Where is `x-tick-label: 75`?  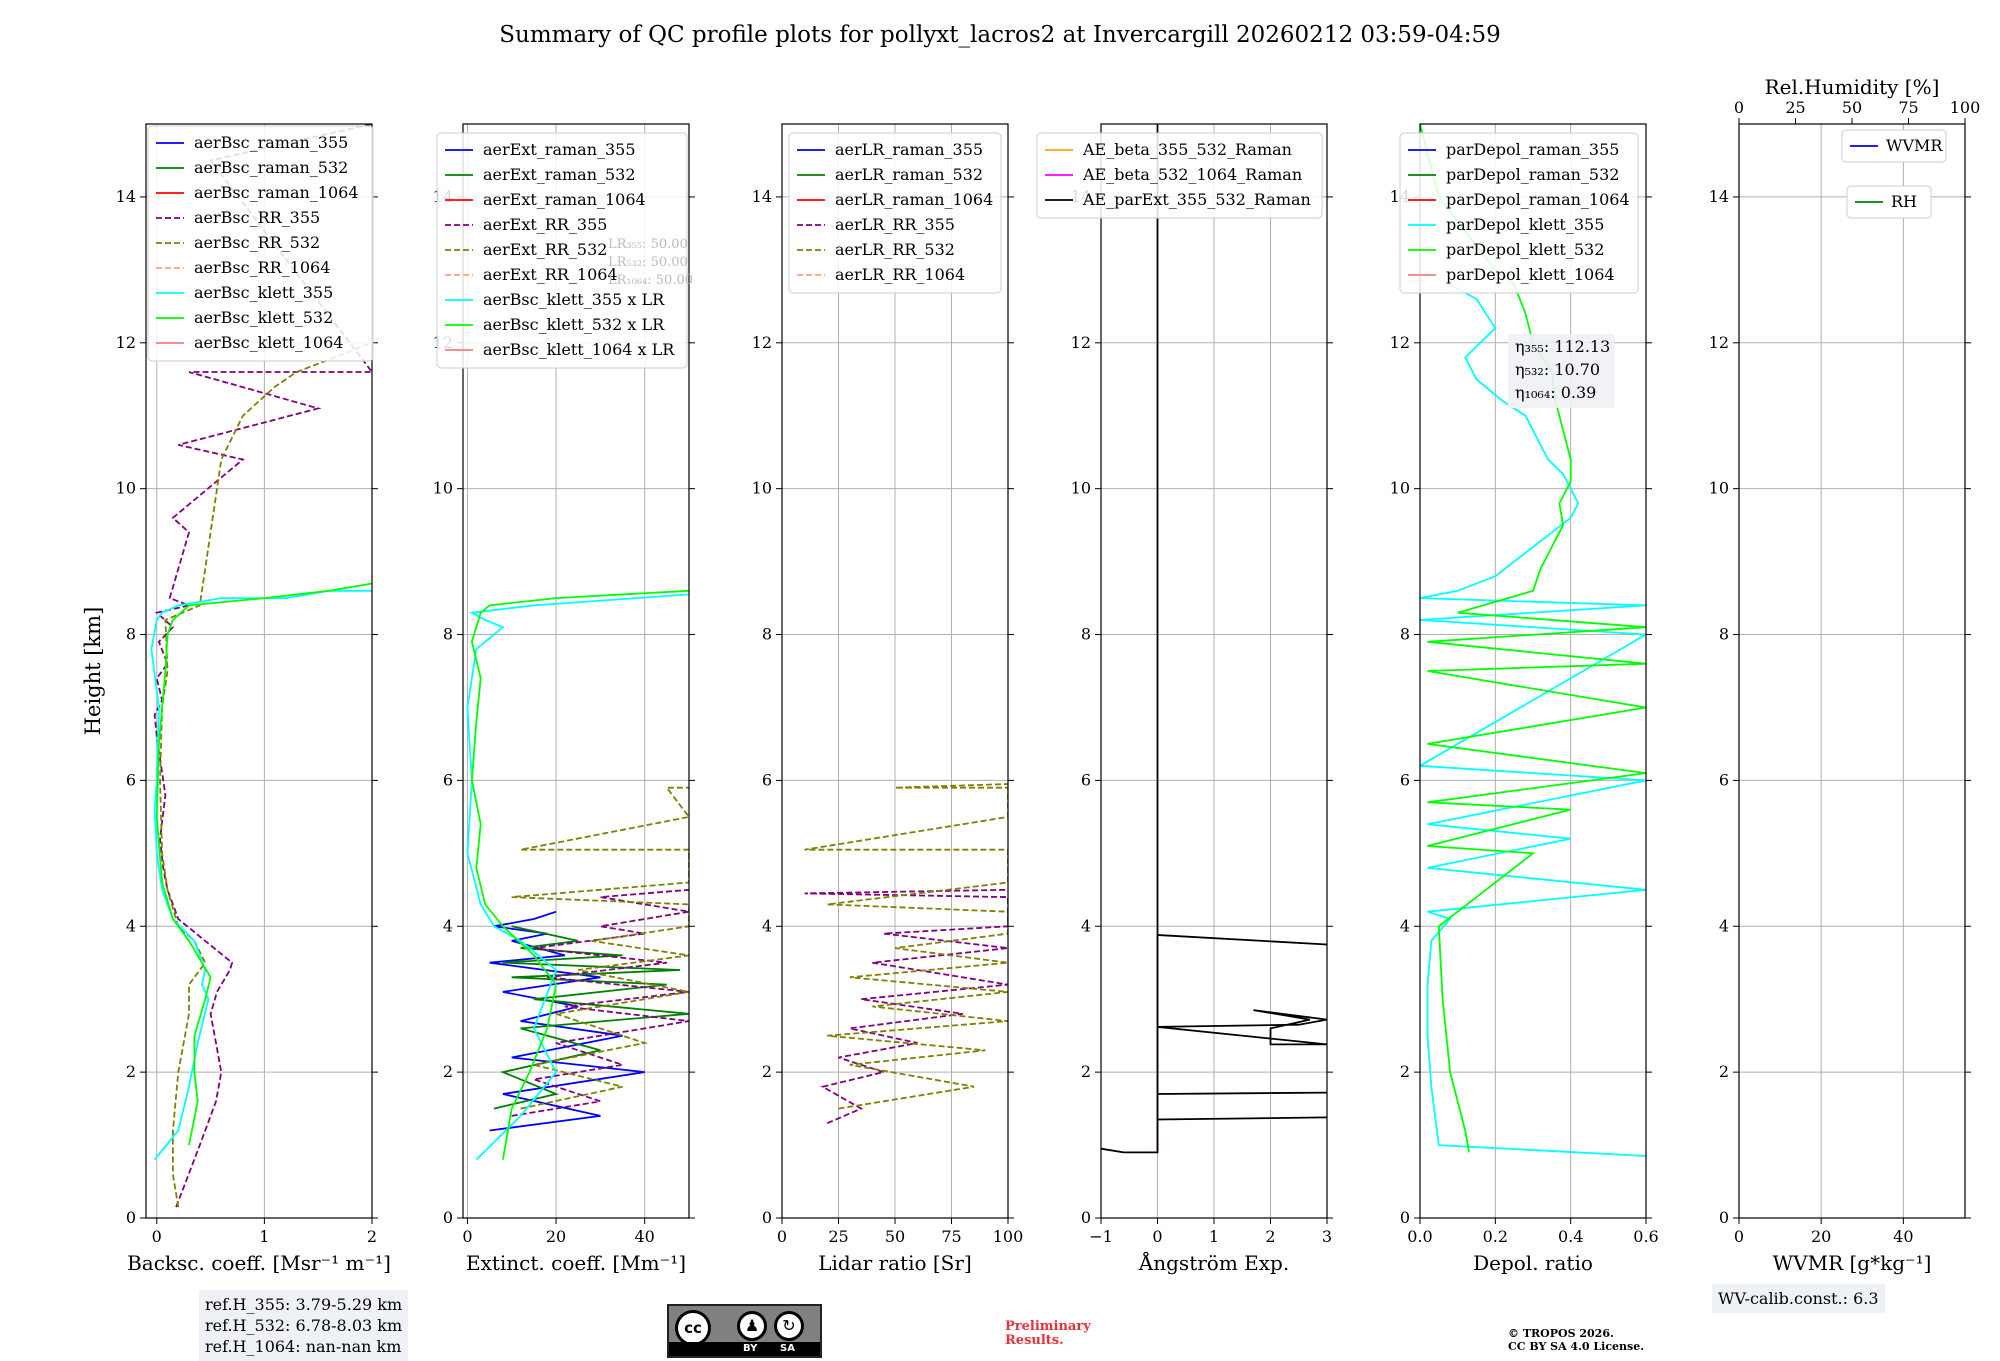
x-tick-label: 75 is located at coordinates (951, 1236).